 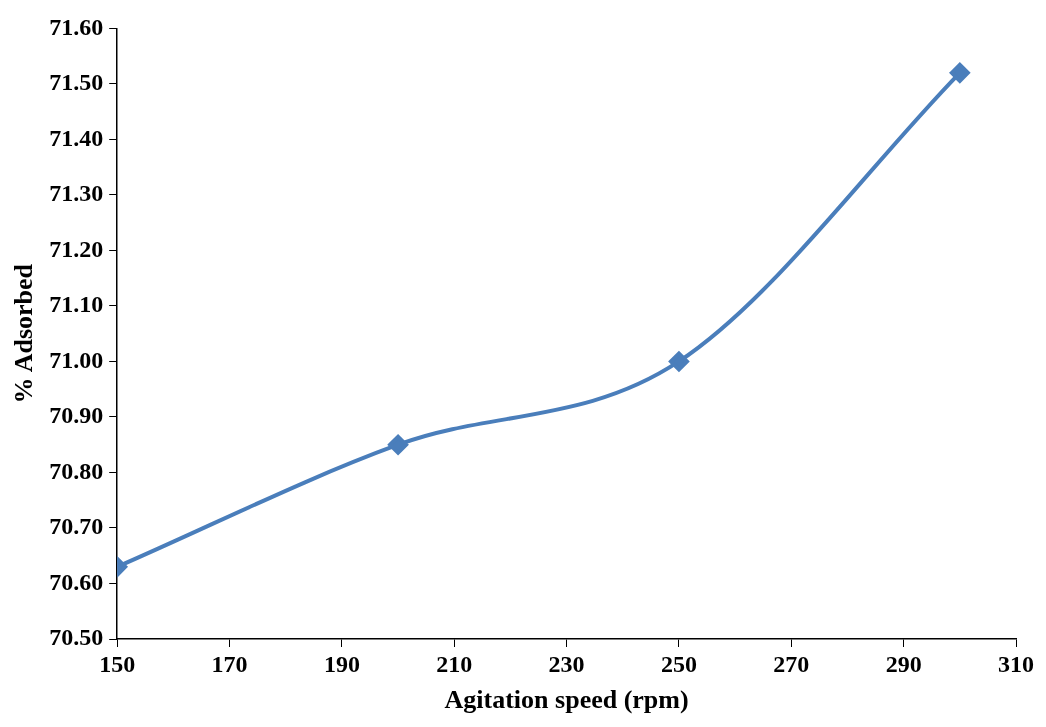 I want to click on x-tick-label: 170, so click(x=229, y=663).